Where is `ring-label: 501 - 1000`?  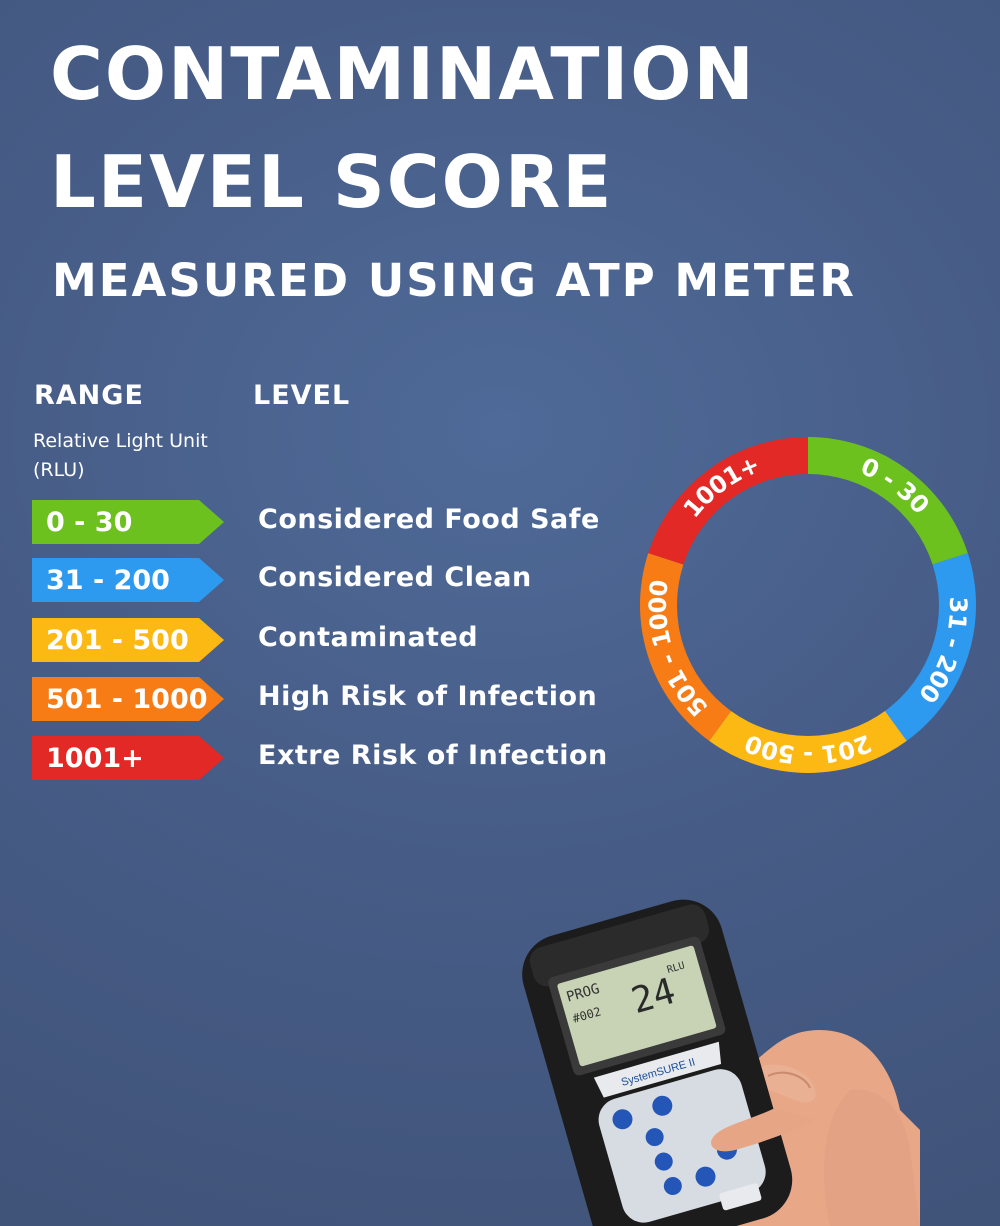
ring-label: 501 - 1000 is located at coordinates (678, 650).